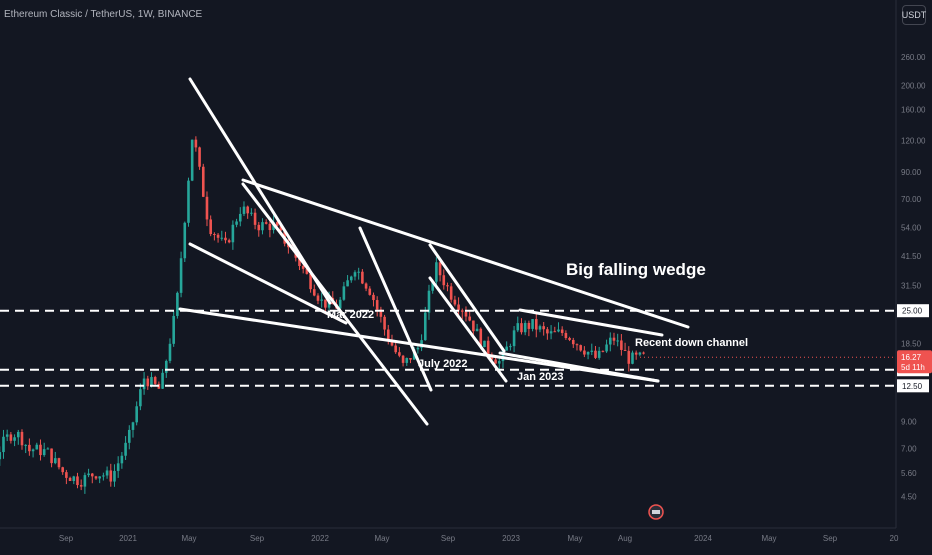 Image resolution: width=932 pixels, height=555 pixels. Describe the element at coordinates (691, 343) in the screenshot. I see `recent-down-channel-label: Recent down channel` at that location.